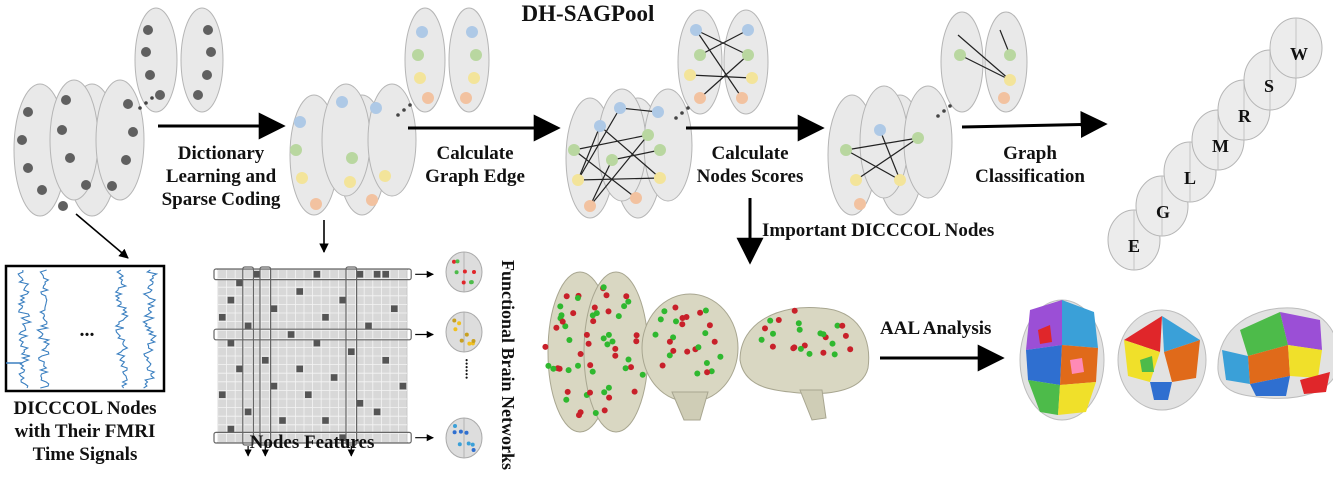 This screenshot has height=482, width=1333. What do you see at coordinates (750, 153) in the screenshot?
I see `node-scores-line-1: Calculate` at bounding box center [750, 153].